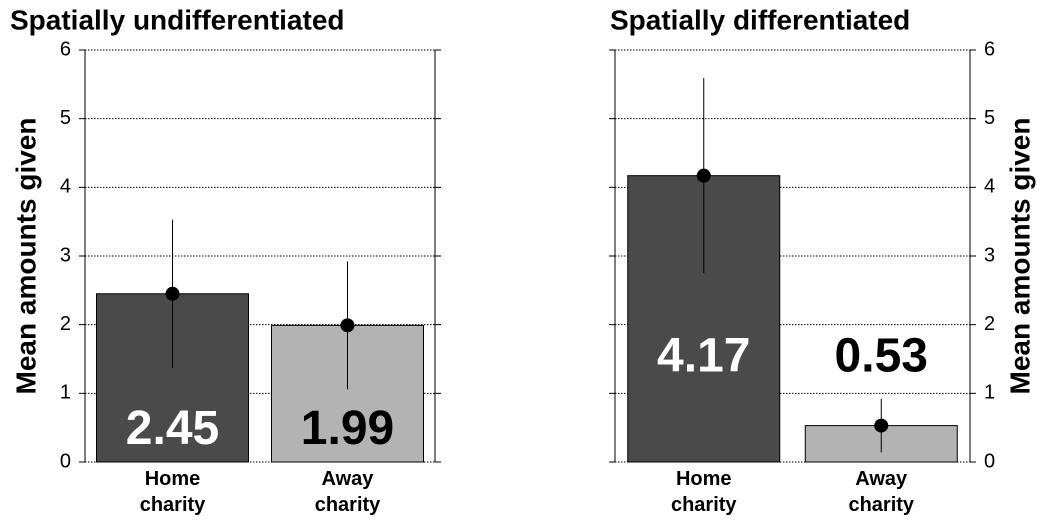  I want to click on chart-title: Spatially undifferentiated, so click(177, 19).